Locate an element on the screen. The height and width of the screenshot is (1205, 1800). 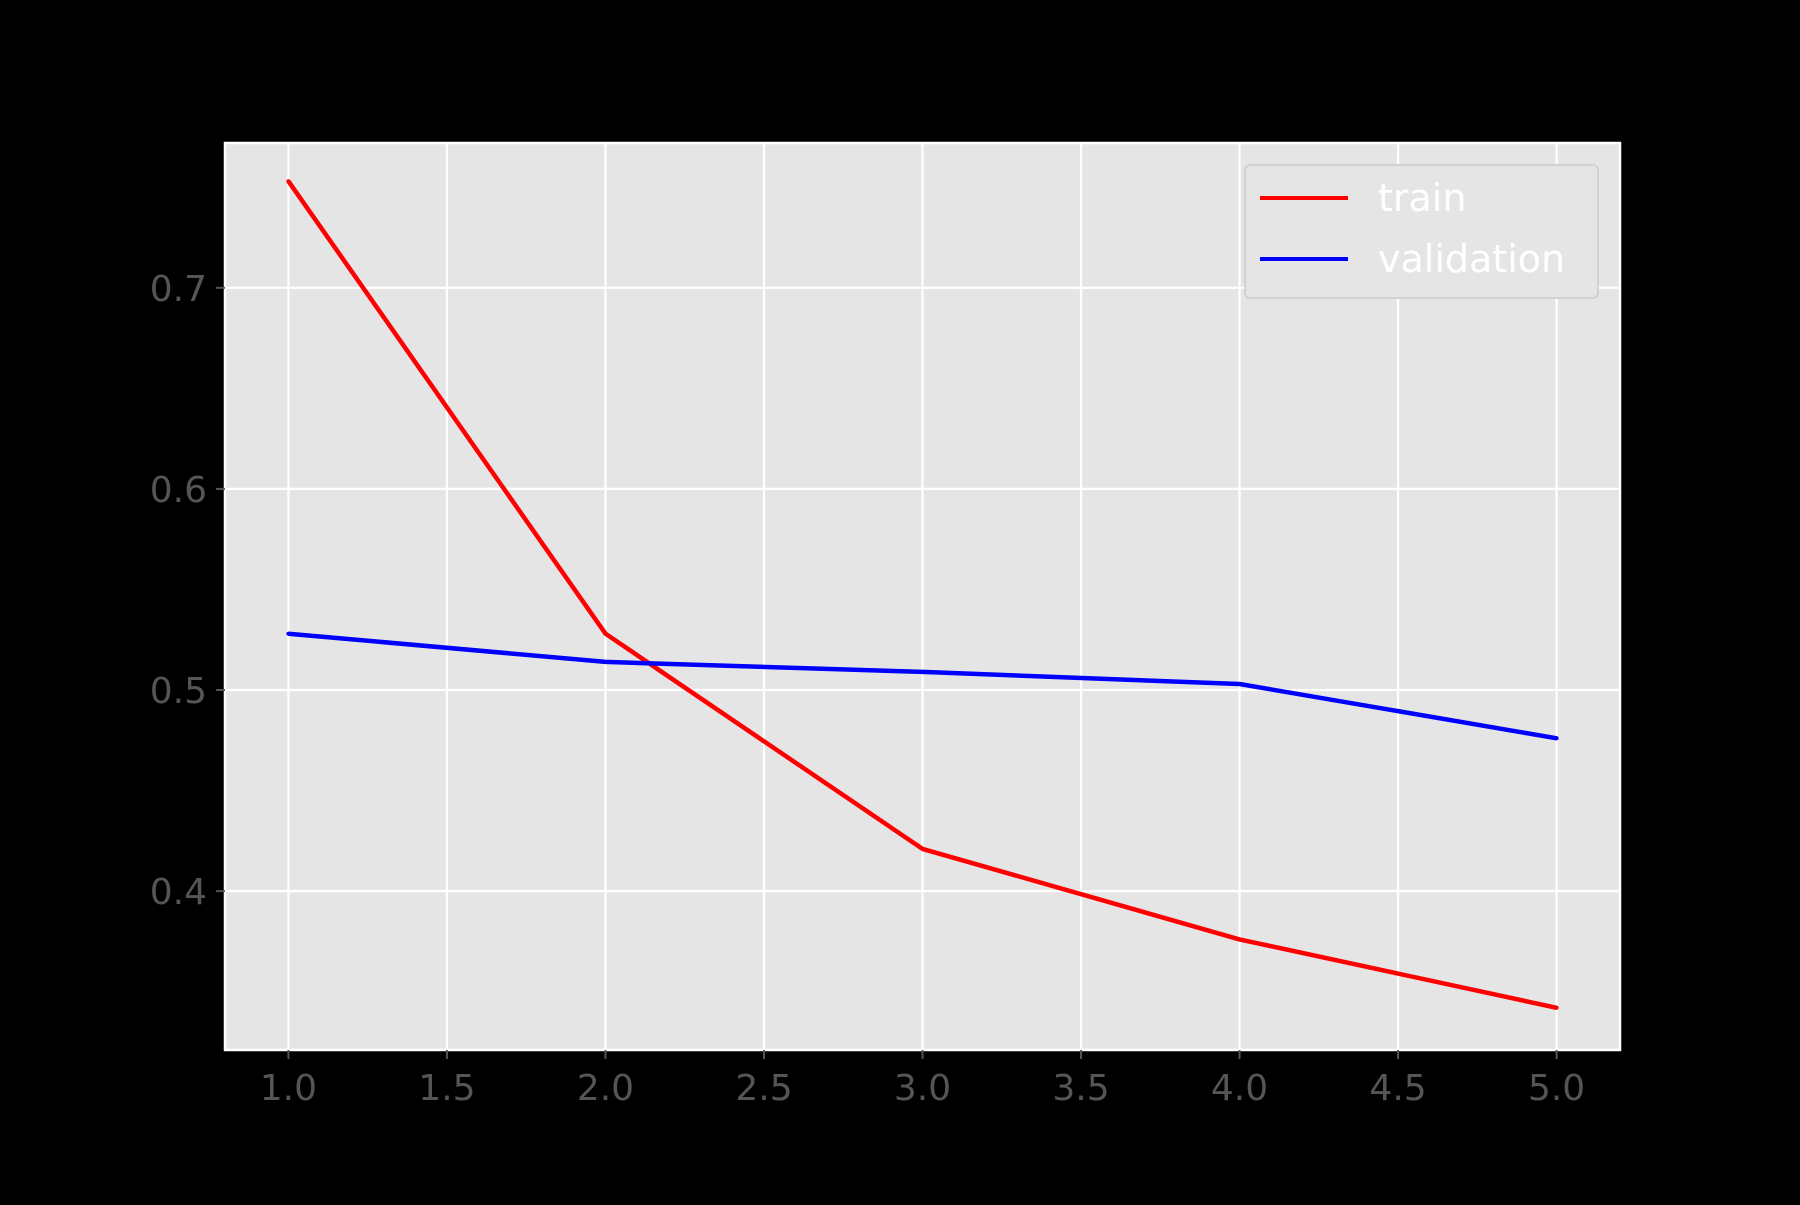
y-tick-label: 0.6 is located at coordinates (178, 490).